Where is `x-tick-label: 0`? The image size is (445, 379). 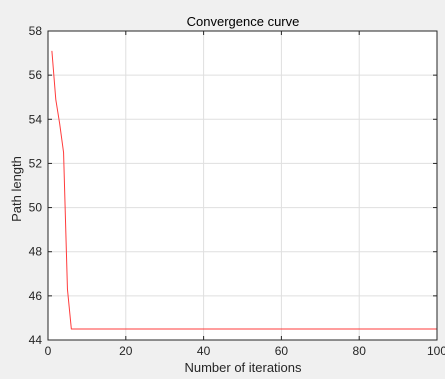 x-tick-label: 0 is located at coordinates (48, 351).